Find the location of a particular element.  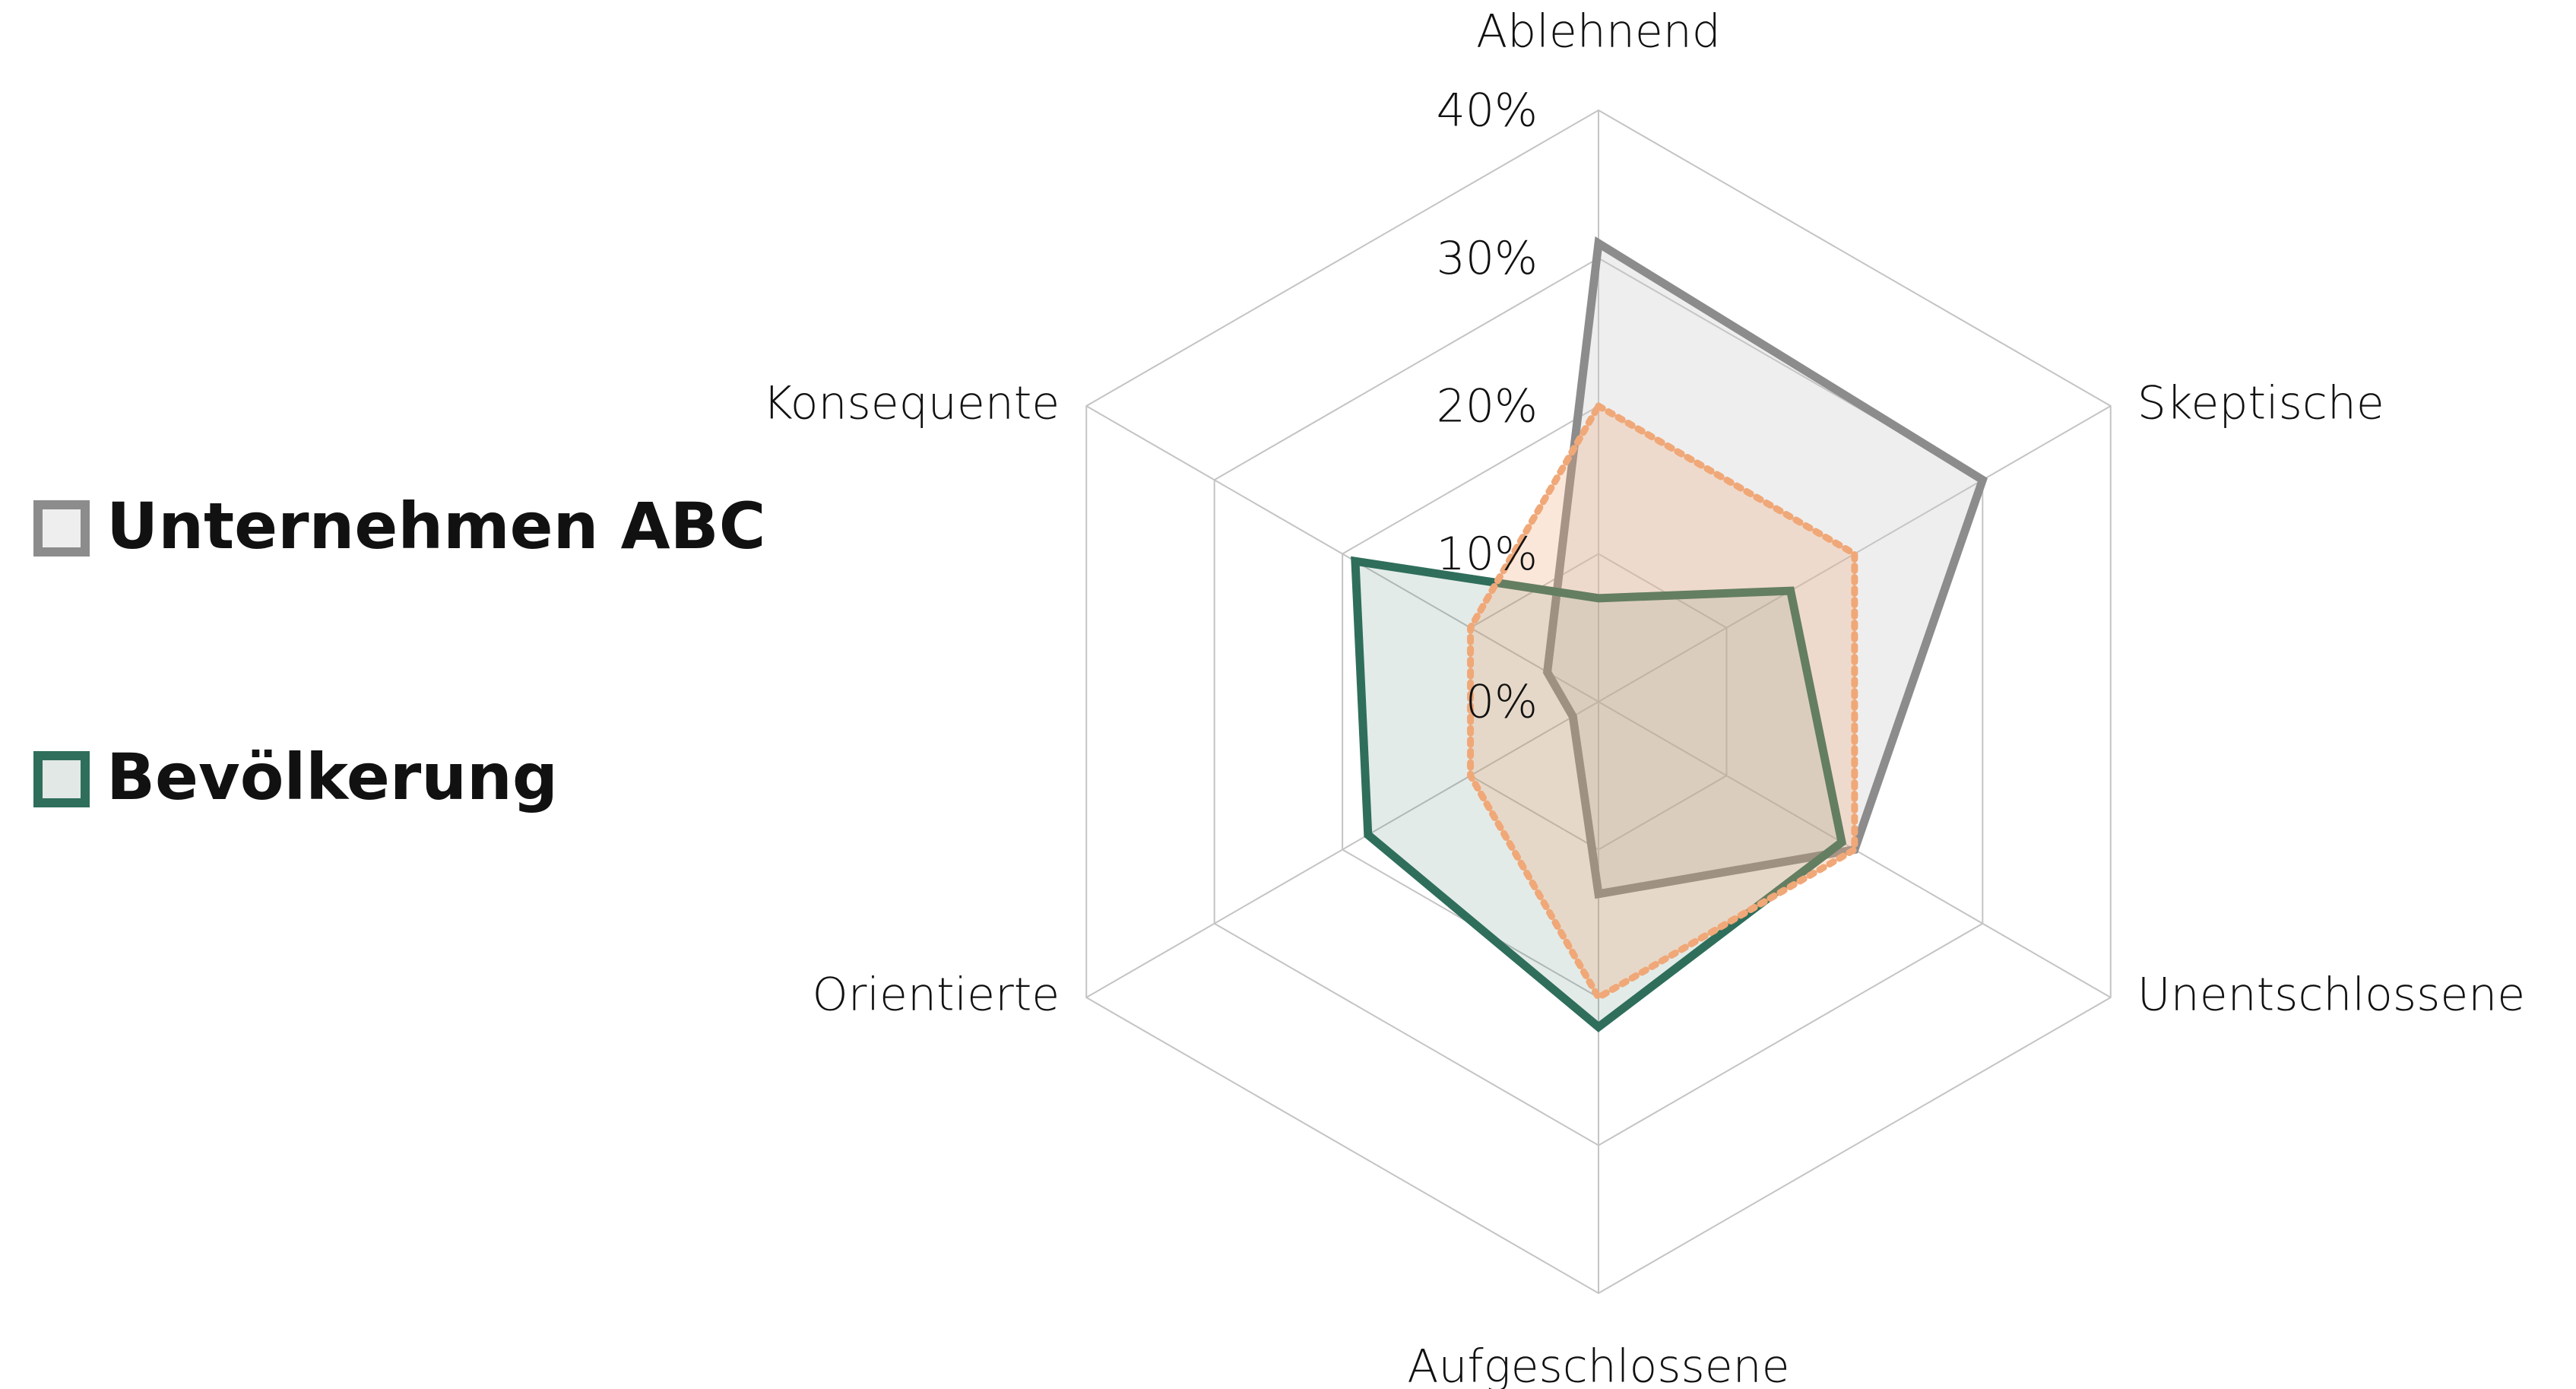

category-label: Unentschlossene is located at coordinates (2331, 995).